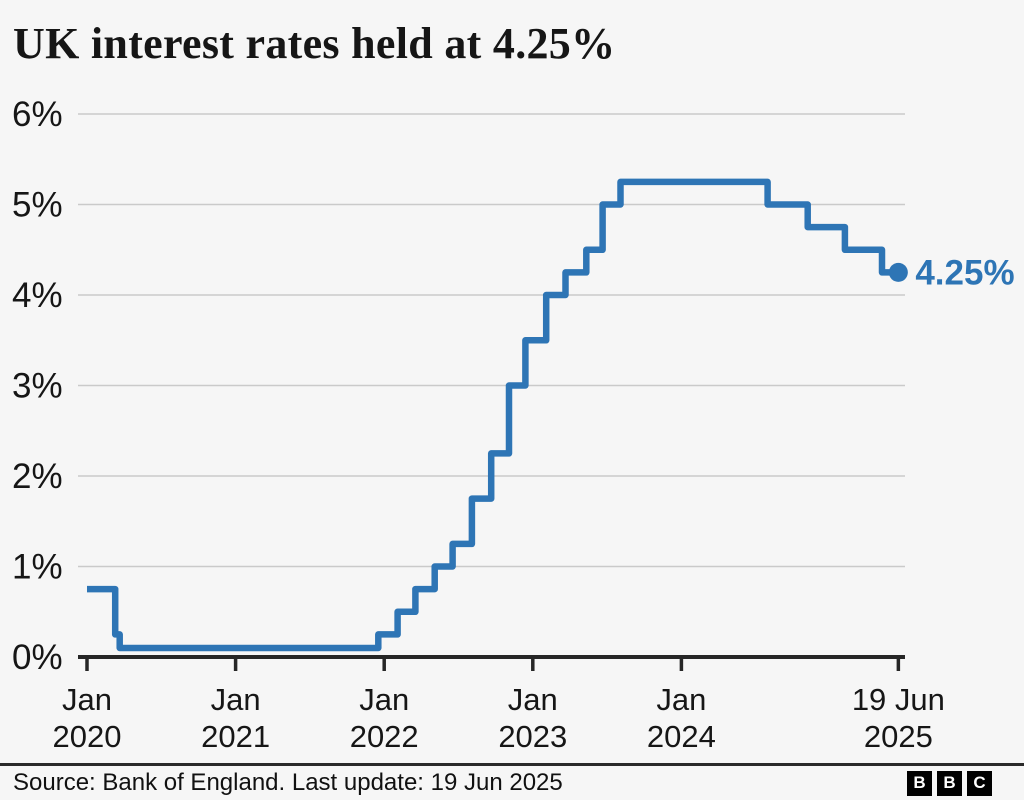  What do you see at coordinates (681, 718) in the screenshot?
I see `x-axis-label: Jan 2024` at bounding box center [681, 718].